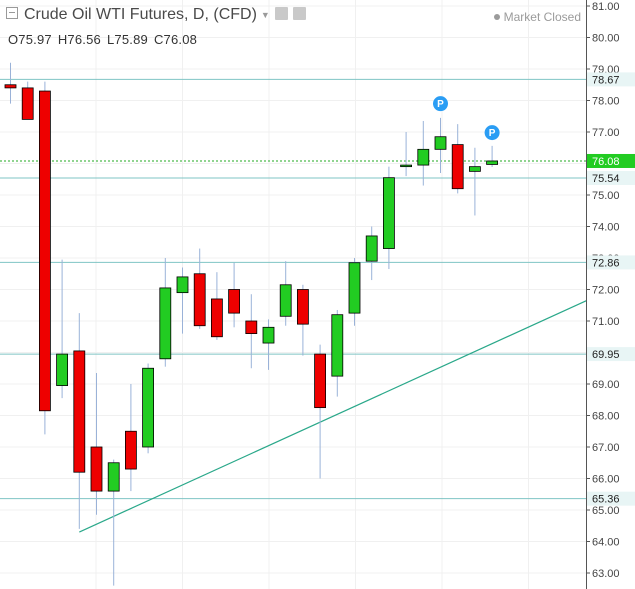 This screenshot has width=635, height=589. Describe the element at coordinates (30, 39) in the screenshot. I see `ohlc-open: O75.97` at that location.